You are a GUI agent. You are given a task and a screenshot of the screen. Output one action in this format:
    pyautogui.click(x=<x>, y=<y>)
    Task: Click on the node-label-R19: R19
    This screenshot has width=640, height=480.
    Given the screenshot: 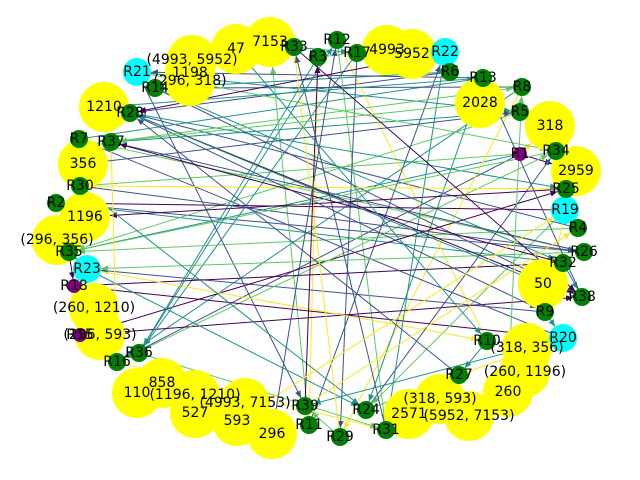 What is the action you would take?
    pyautogui.click(x=565, y=210)
    